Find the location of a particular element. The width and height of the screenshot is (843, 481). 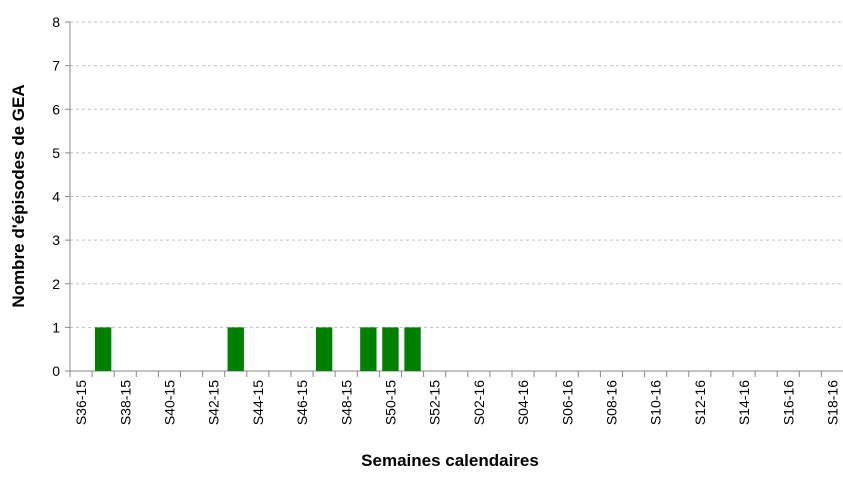

x-tick-label: S04-16 is located at coordinates (523, 402).